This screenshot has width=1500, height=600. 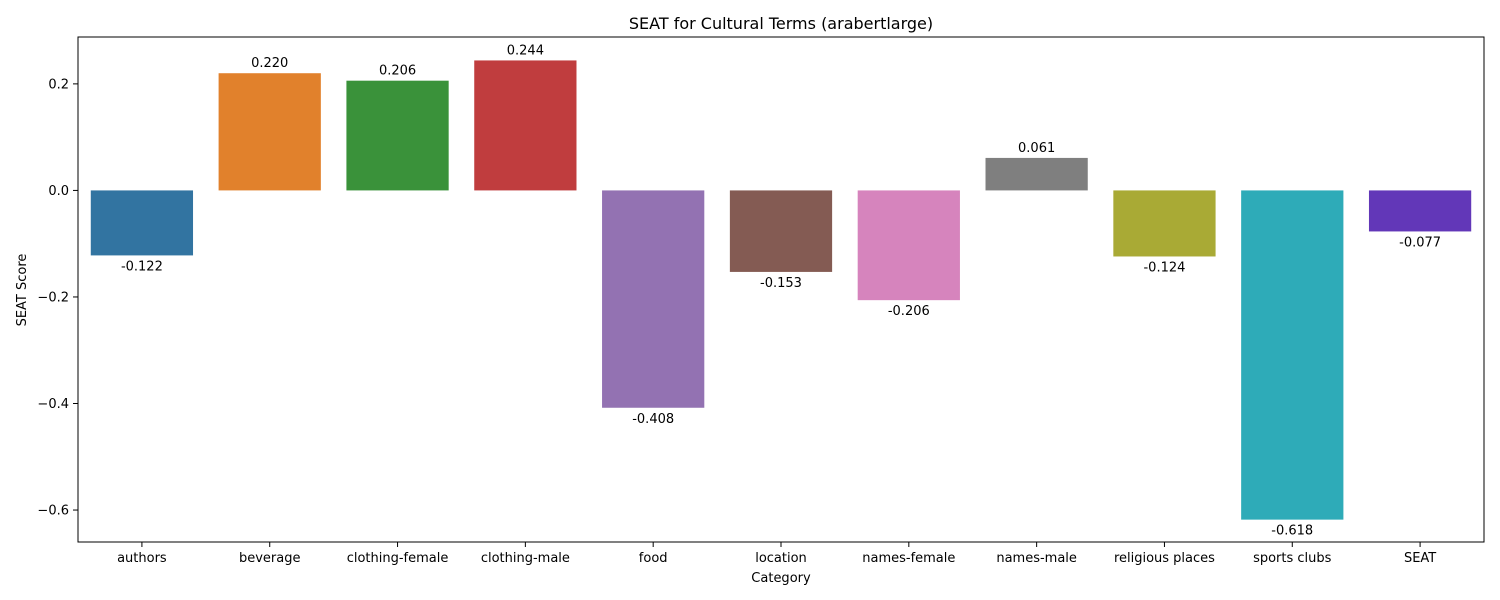 I want to click on bar-religious-places, so click(x=1164, y=223).